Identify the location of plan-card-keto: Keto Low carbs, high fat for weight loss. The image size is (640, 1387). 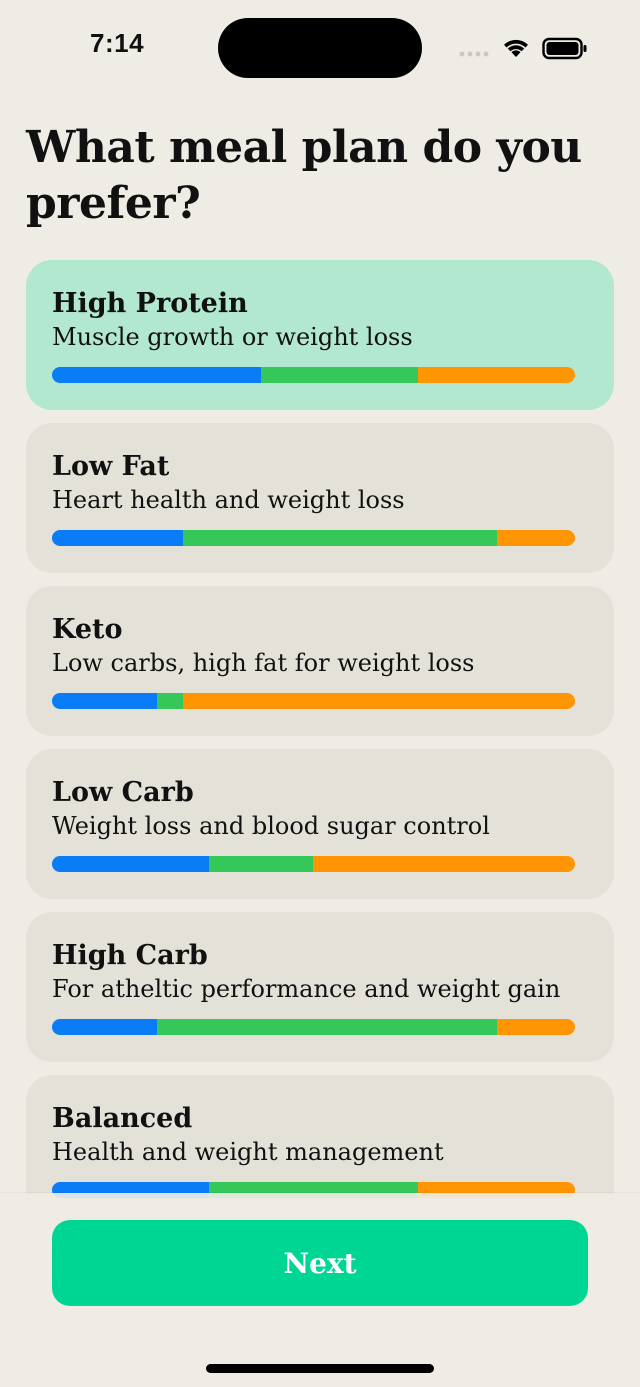
(320, 661).